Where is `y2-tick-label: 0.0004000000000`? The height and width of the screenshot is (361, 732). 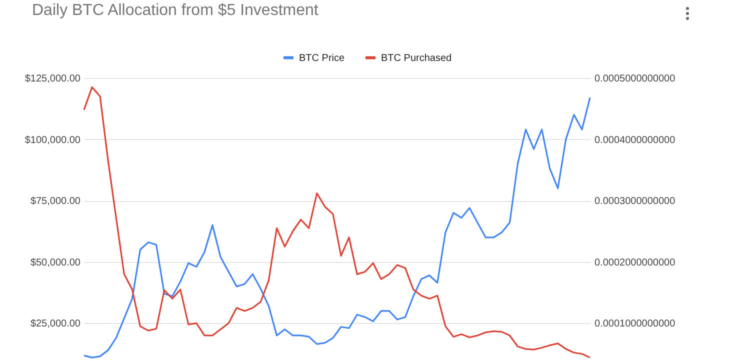
y2-tick-label: 0.0004000000000 is located at coordinates (635, 140).